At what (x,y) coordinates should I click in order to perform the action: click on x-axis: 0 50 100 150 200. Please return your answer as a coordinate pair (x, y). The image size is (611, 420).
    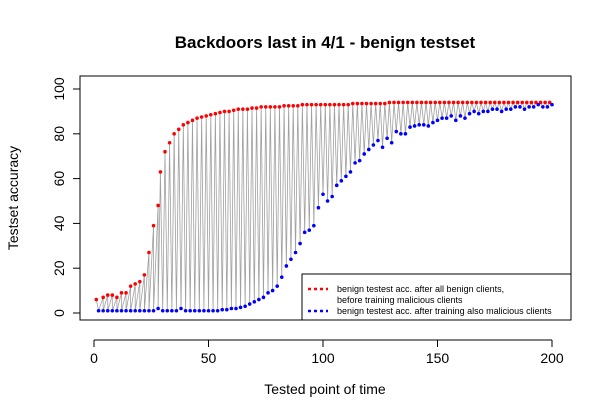
    Looking at the image, I should click on (327, 352).